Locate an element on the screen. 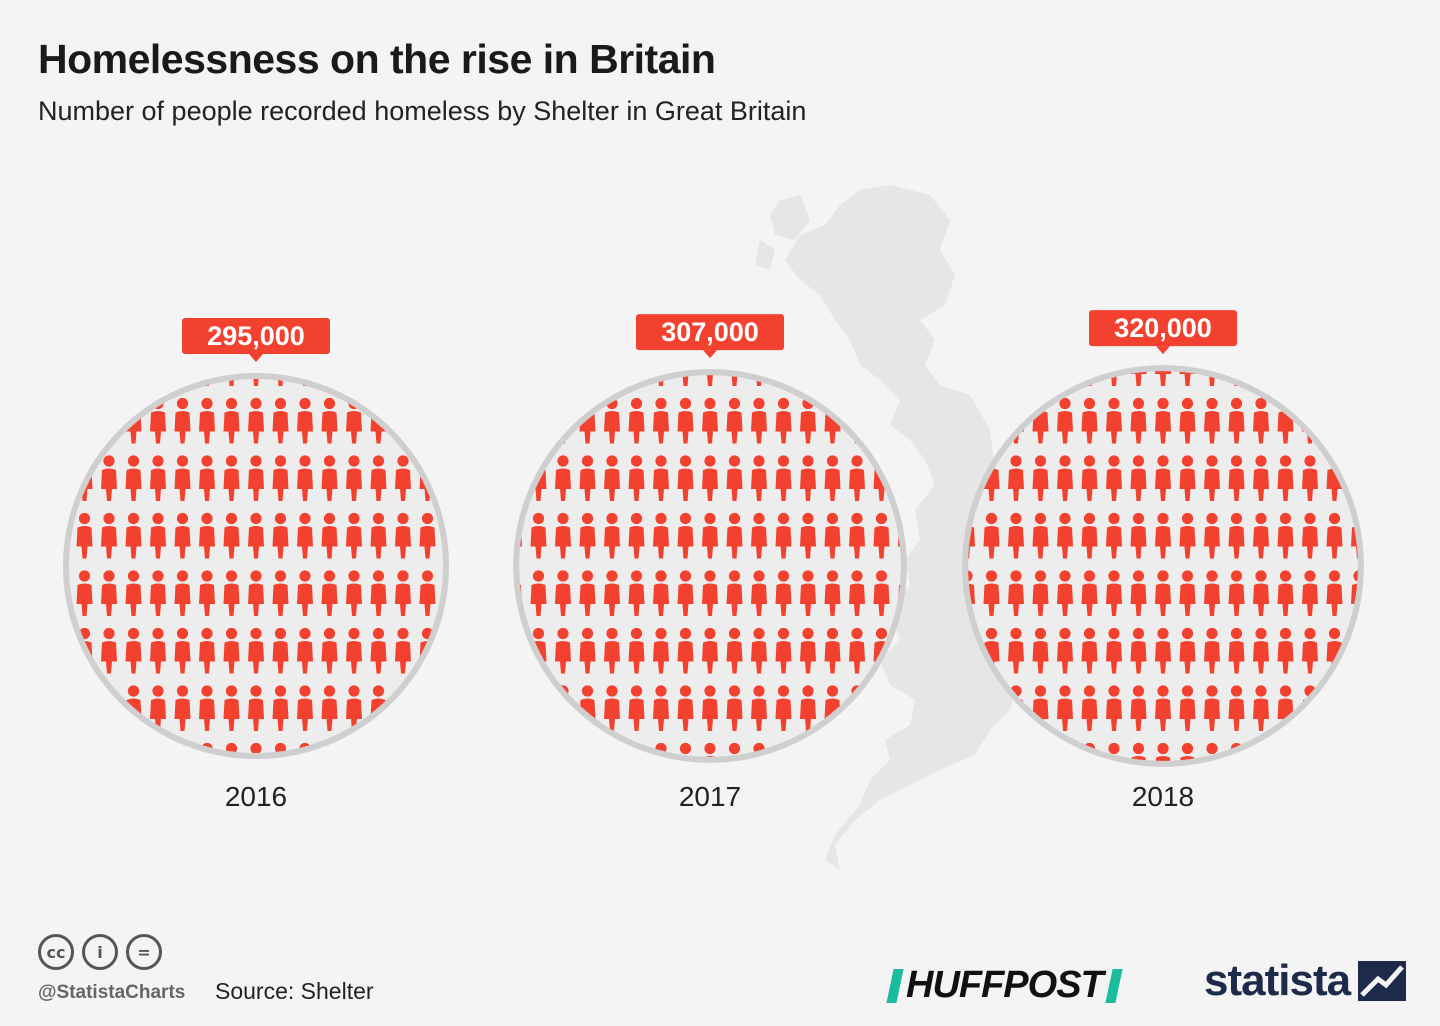  statista-logo: statista is located at coordinates (1305, 981).